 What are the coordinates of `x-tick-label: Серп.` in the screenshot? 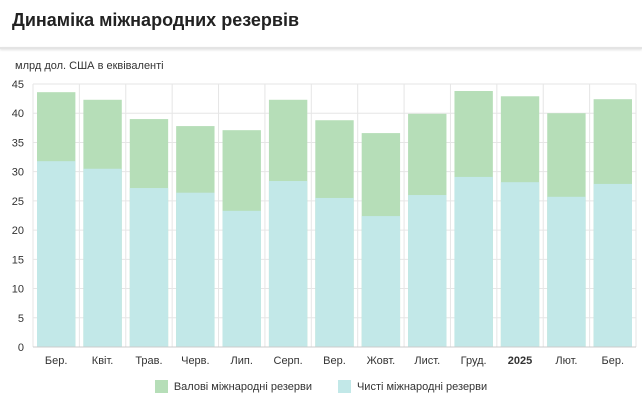 It's located at (288, 361).